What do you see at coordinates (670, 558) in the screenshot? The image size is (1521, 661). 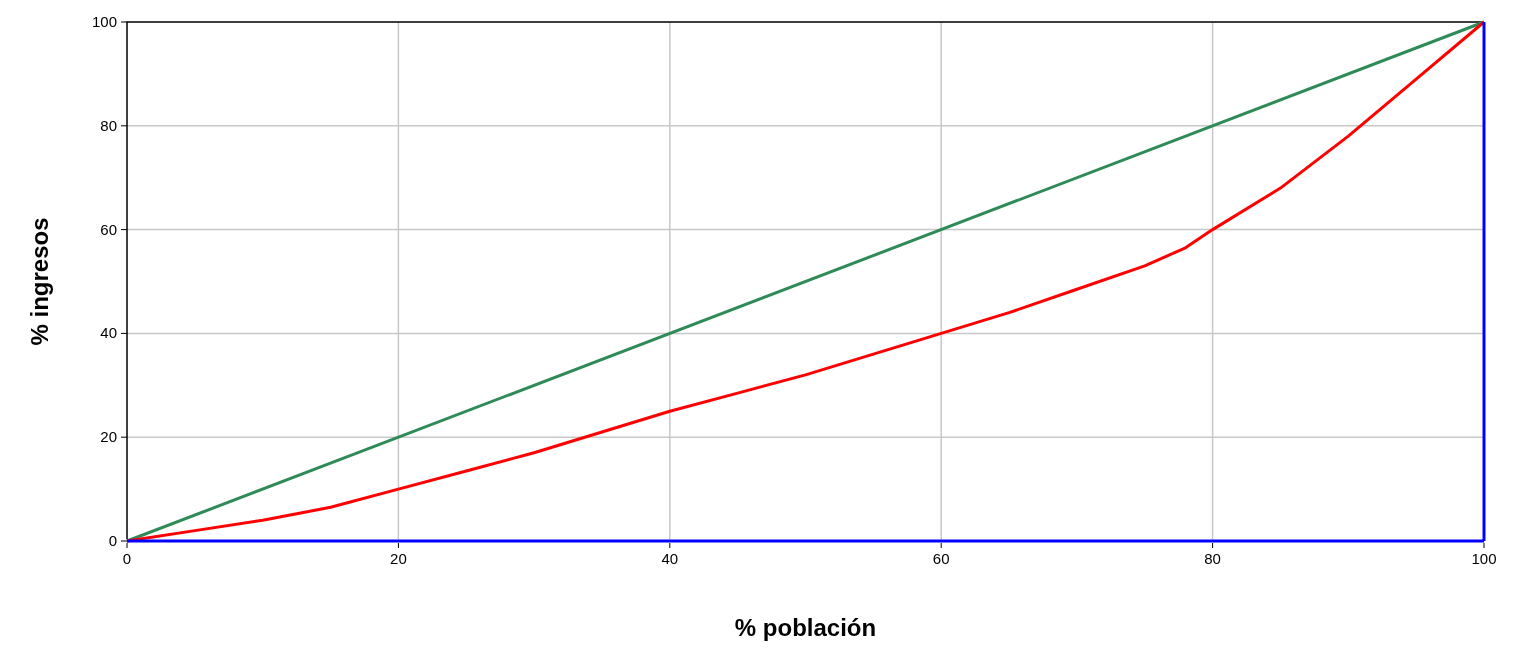 I see `x-tick-label: 40` at bounding box center [670, 558].